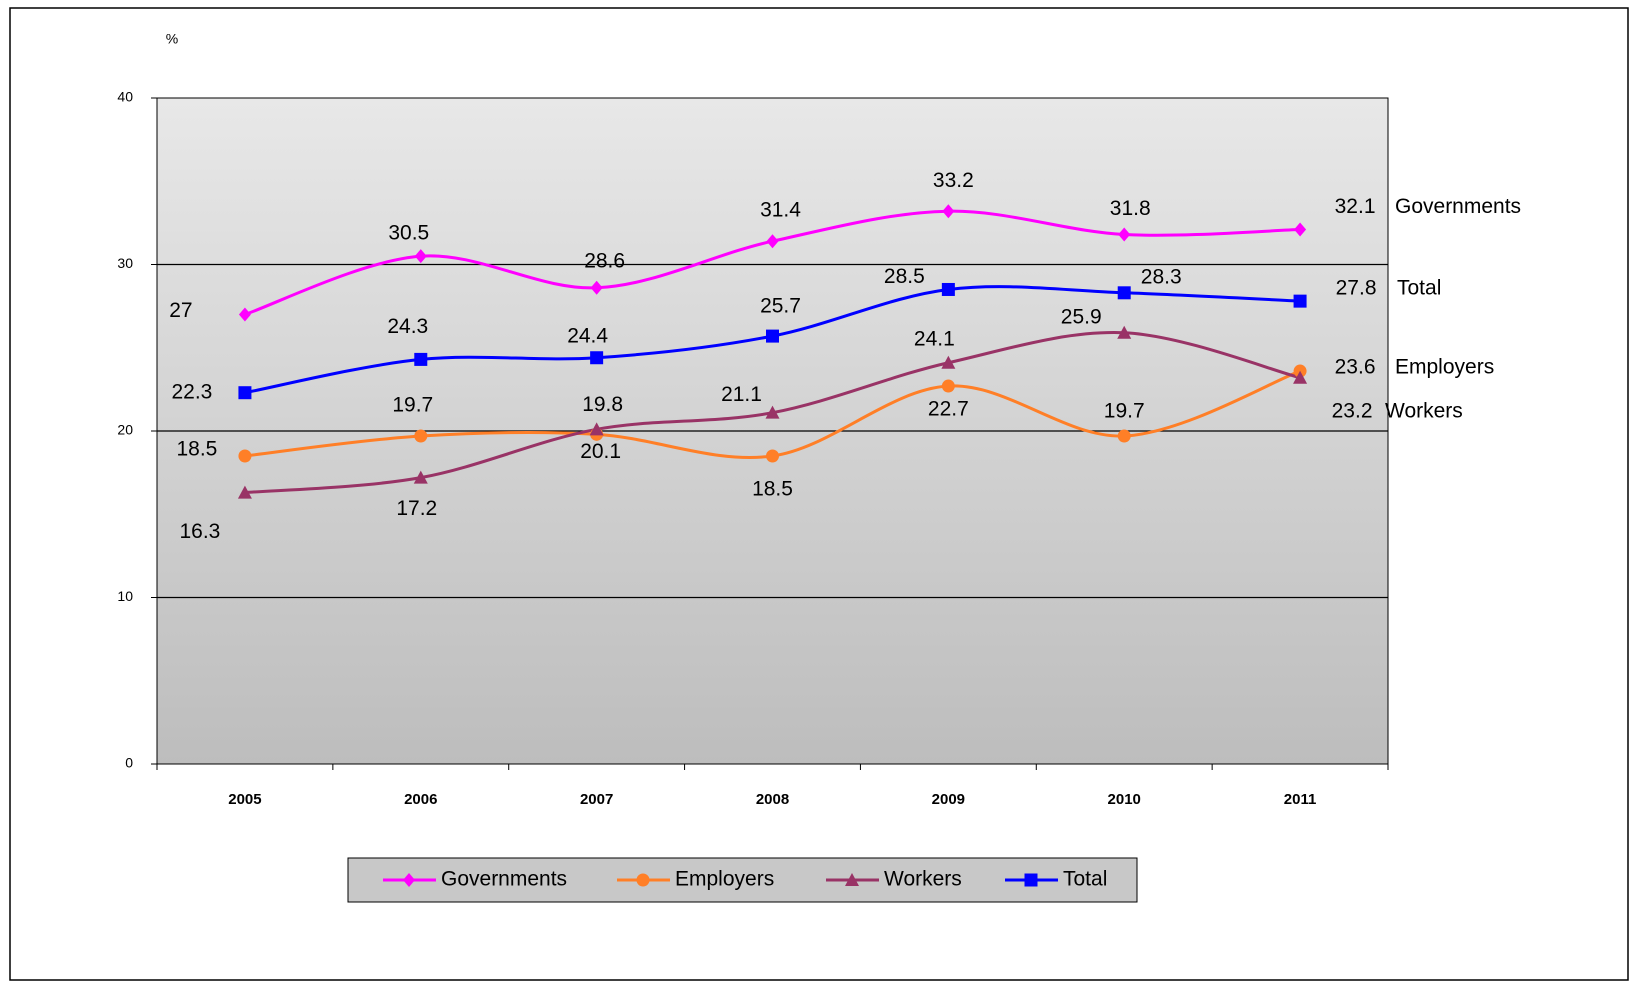 The width and height of the screenshot is (1637, 994). I want to click on x-tick-label: 2006, so click(420, 799).